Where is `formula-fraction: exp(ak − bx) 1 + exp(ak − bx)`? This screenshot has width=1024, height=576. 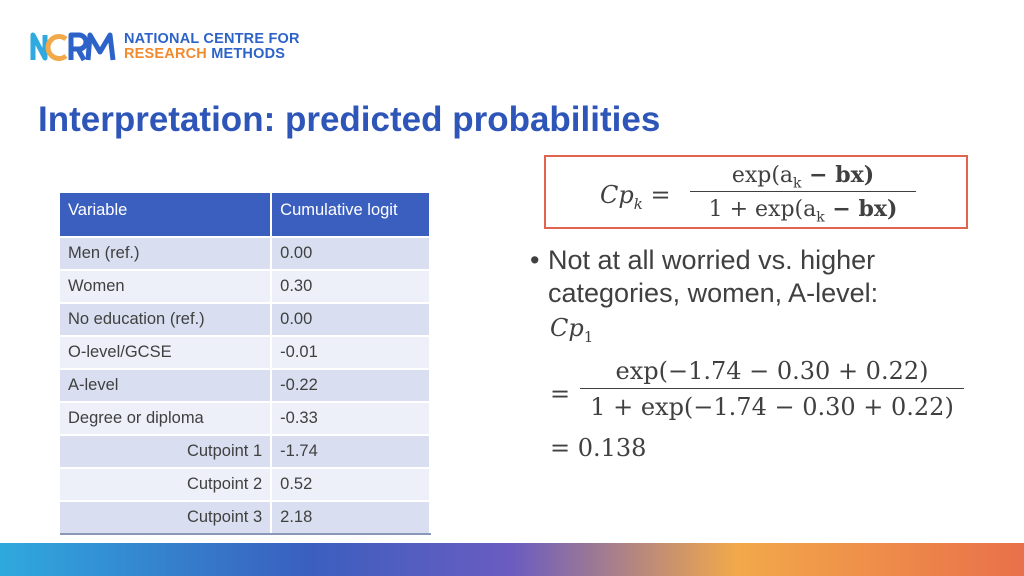
formula-fraction: exp(ak − bx) 1 + exp(ak − bx) is located at coordinates (803, 192).